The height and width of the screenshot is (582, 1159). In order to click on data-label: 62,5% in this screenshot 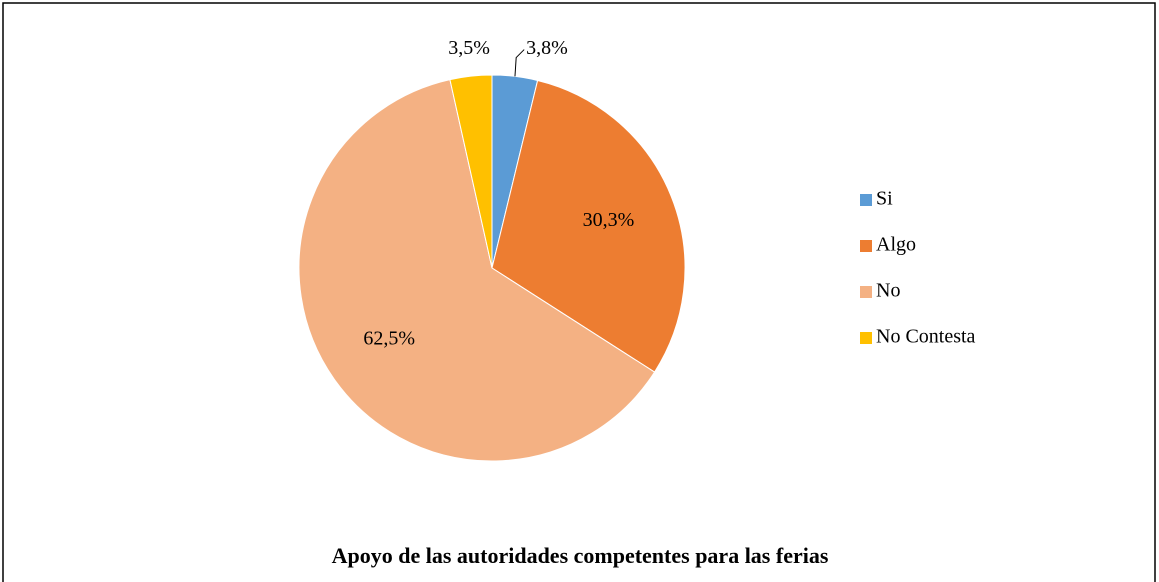, I will do `click(389, 339)`.